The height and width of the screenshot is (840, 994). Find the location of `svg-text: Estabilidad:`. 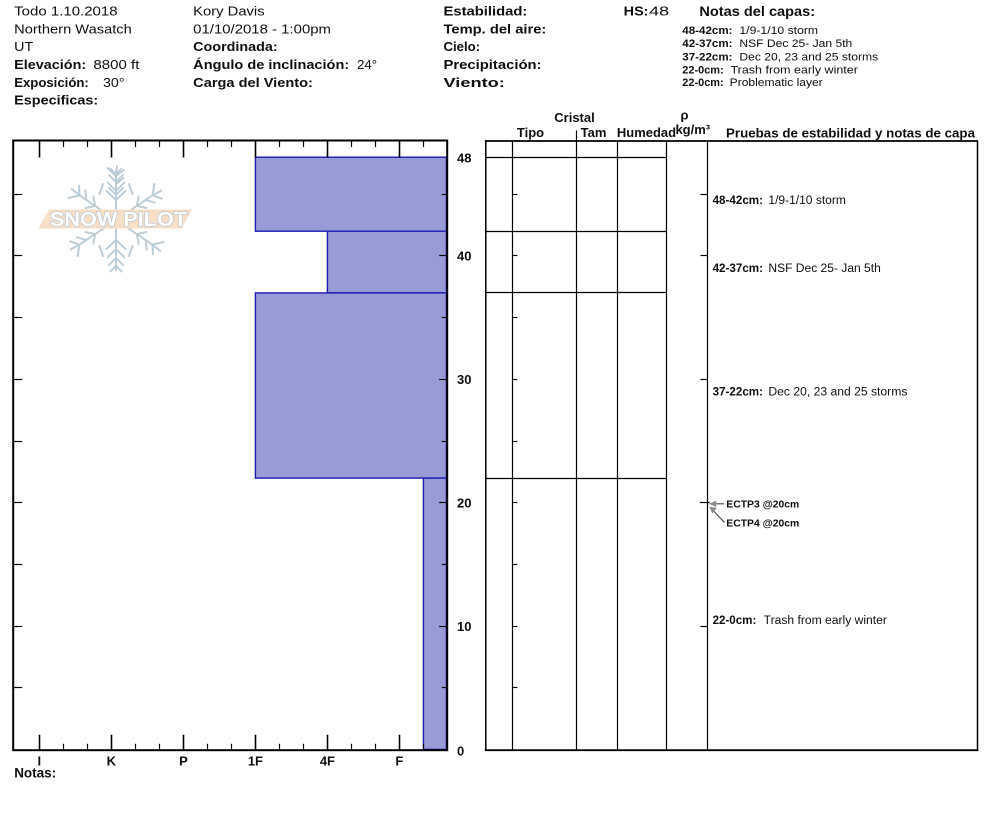

svg-text: Estabilidad: is located at coordinates (486, 11).